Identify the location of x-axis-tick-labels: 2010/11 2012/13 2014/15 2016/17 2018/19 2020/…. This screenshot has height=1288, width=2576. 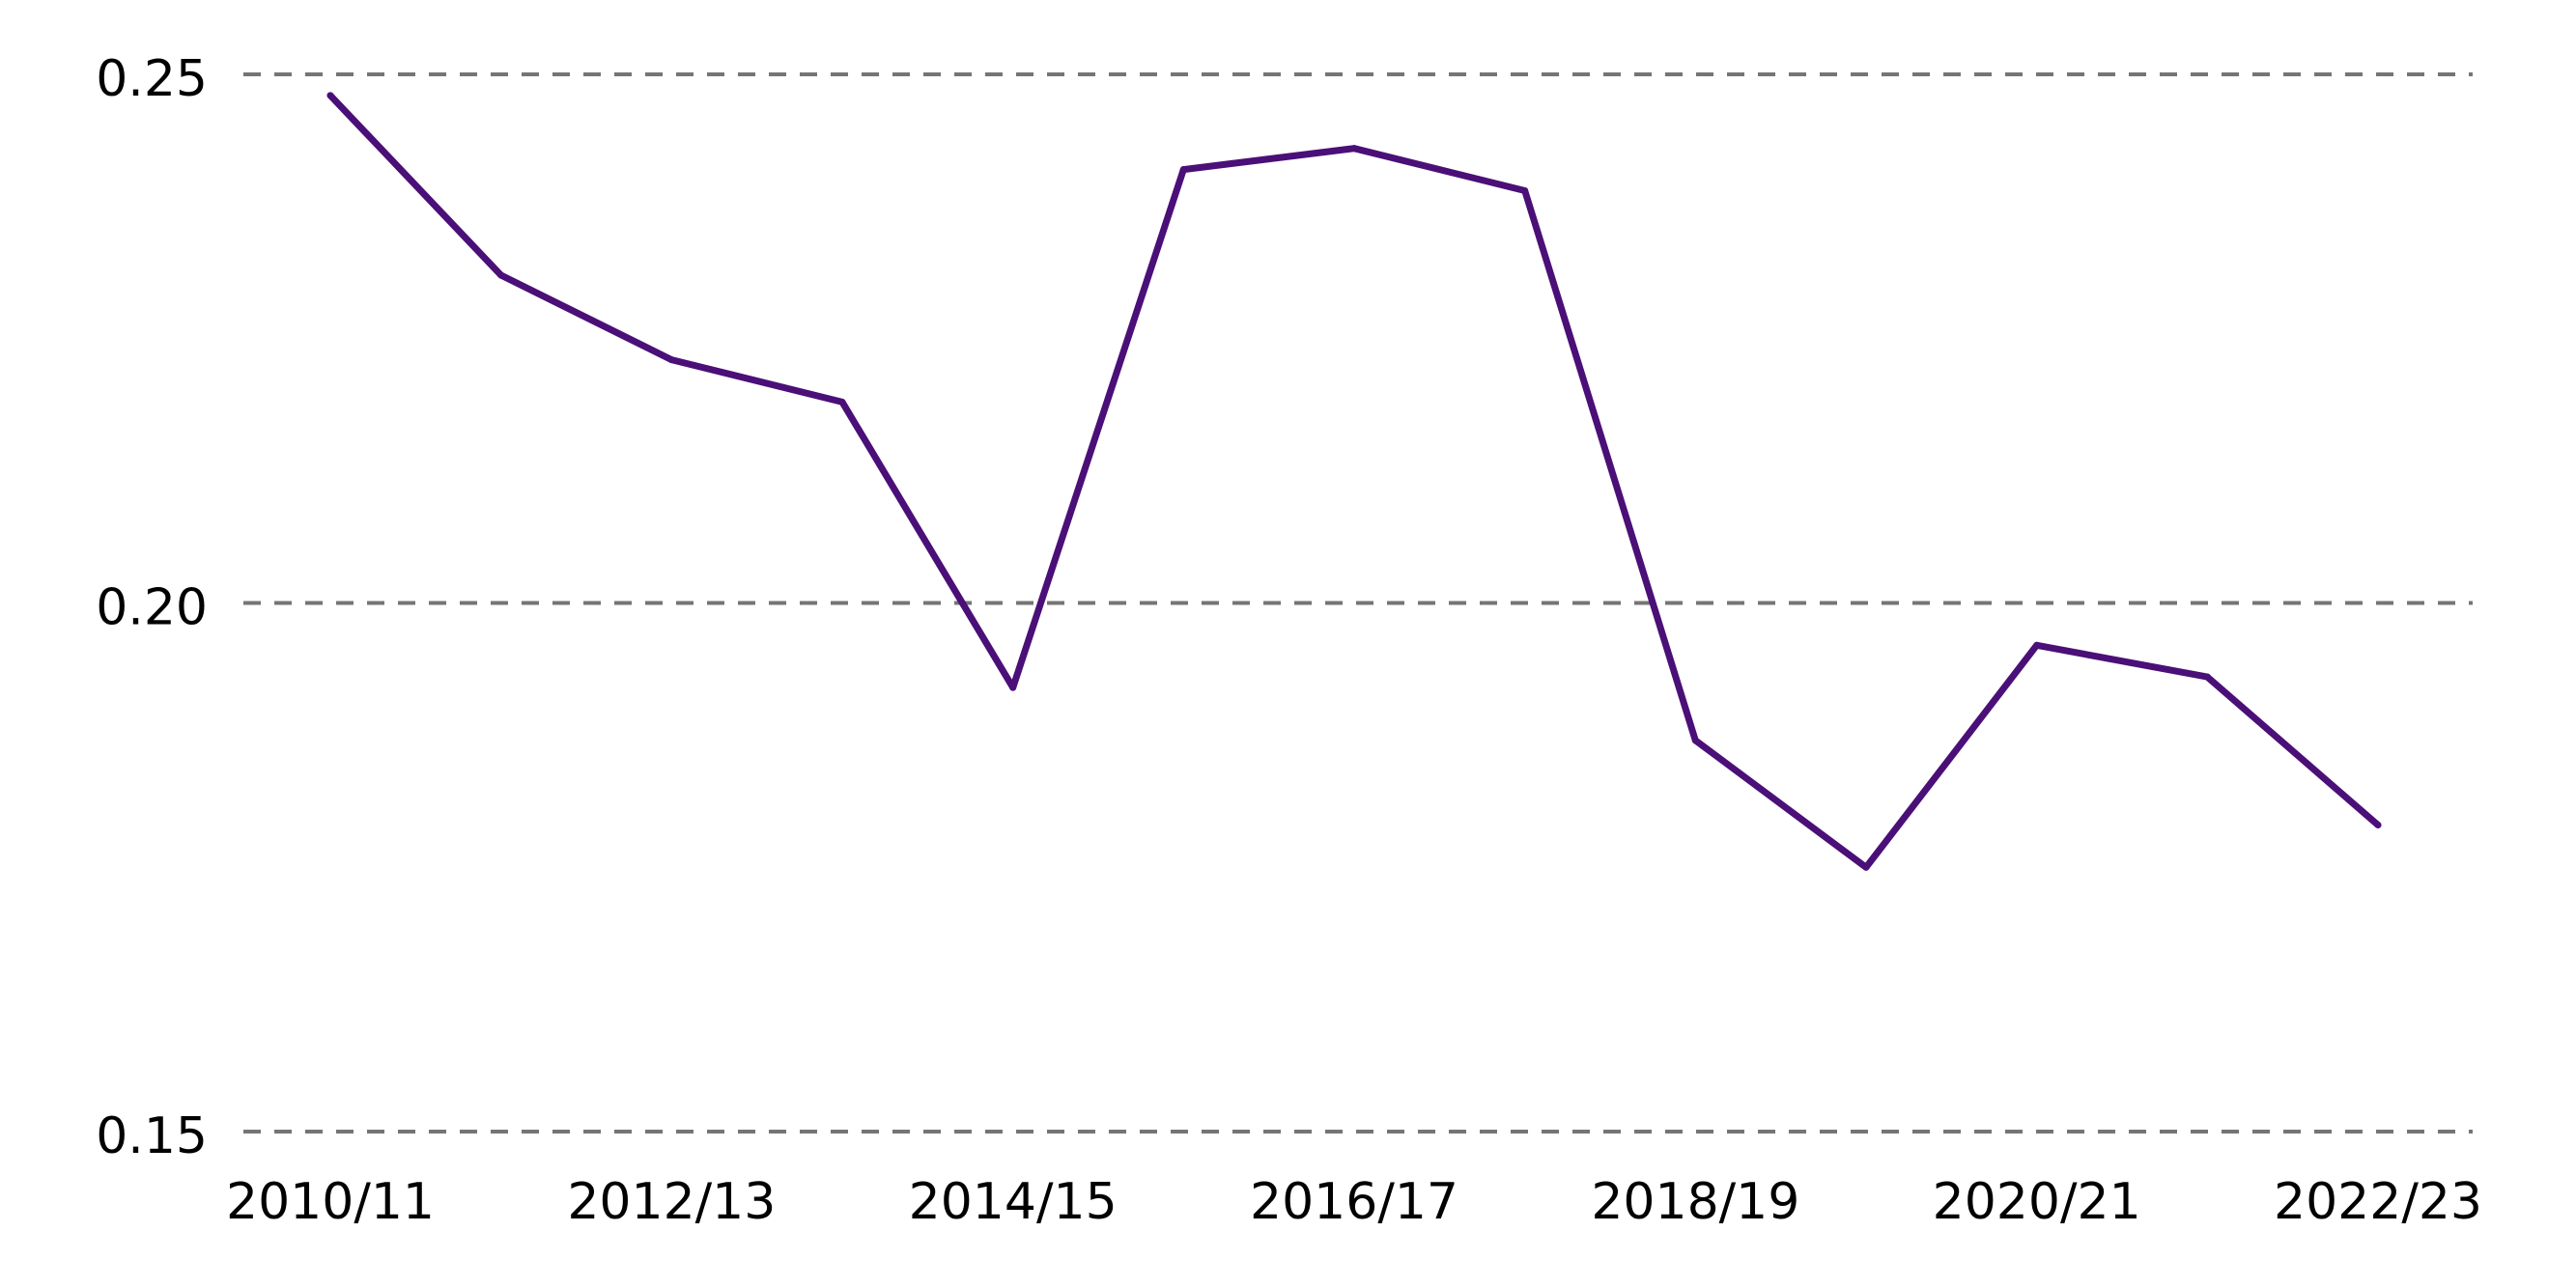
(1354, 1202).